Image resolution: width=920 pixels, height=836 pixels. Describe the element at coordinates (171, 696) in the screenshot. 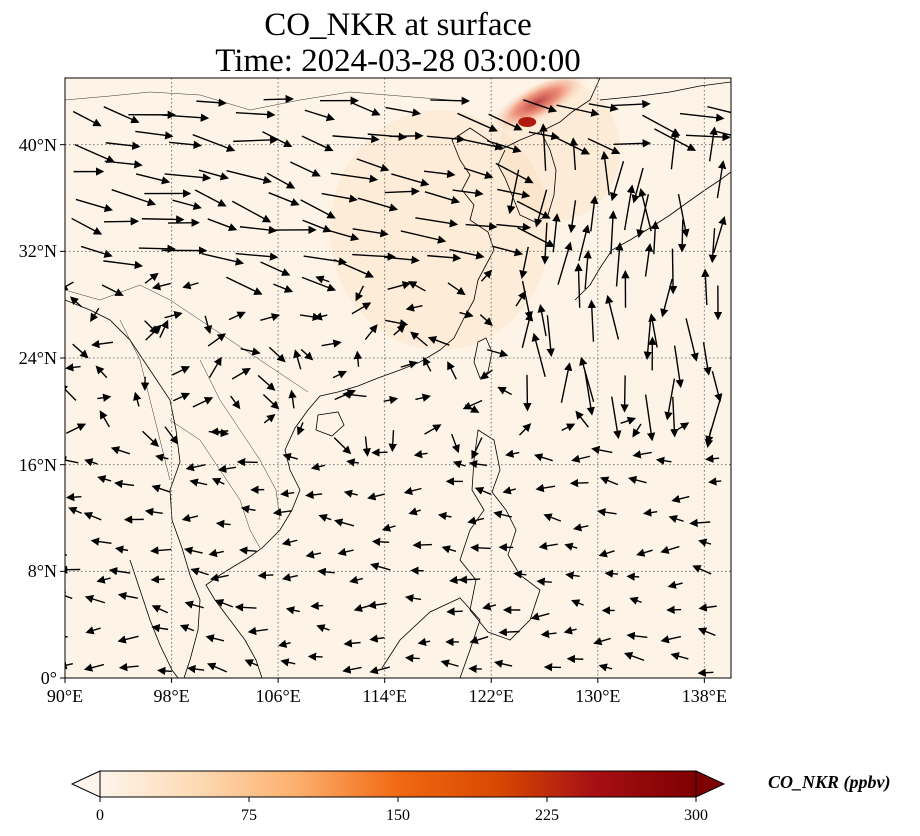

I see `lon-tick-label: 98°E` at that location.